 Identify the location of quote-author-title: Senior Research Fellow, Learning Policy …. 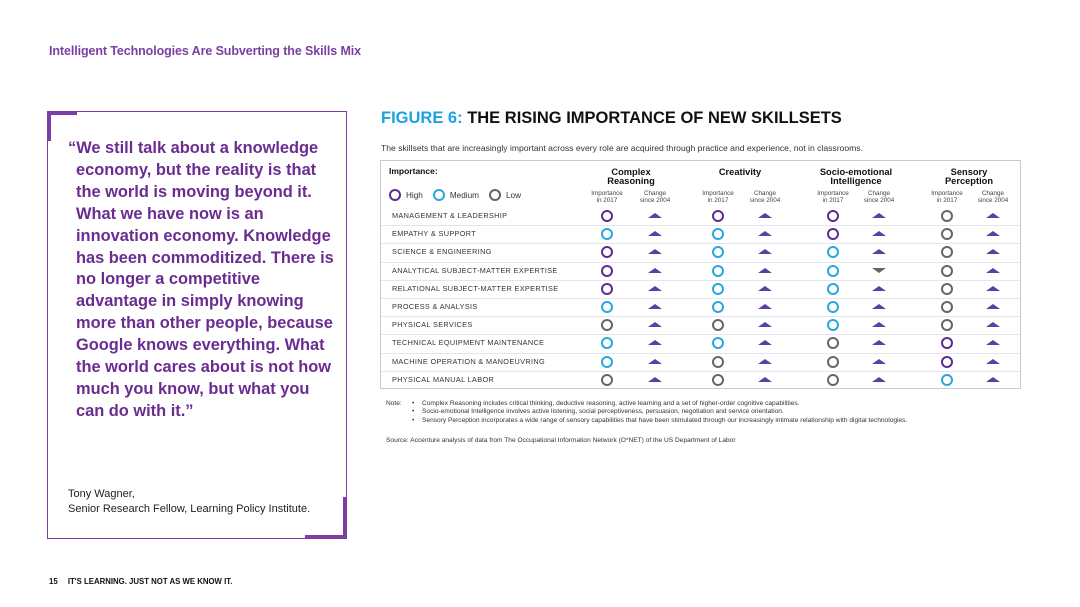
(189, 509).